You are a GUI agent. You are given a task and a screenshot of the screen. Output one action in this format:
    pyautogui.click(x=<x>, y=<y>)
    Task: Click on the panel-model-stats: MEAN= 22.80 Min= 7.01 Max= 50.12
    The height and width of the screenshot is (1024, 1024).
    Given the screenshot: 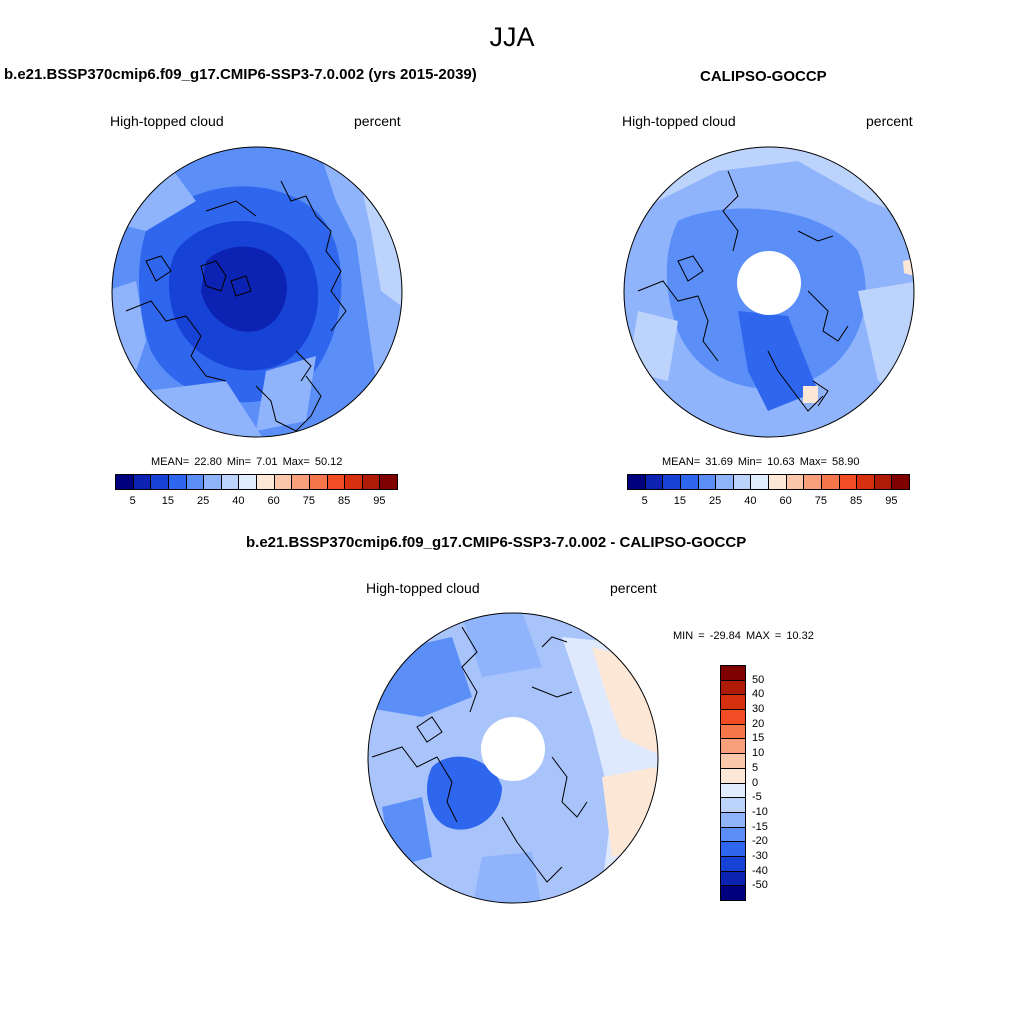 What is the action you would take?
    pyautogui.click(x=246, y=462)
    